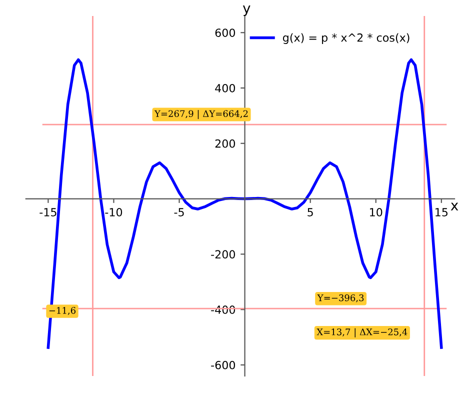 This screenshot has width=471, height=400. Describe the element at coordinates (113, 212) in the screenshot. I see `x-tick-label: -10` at that location.